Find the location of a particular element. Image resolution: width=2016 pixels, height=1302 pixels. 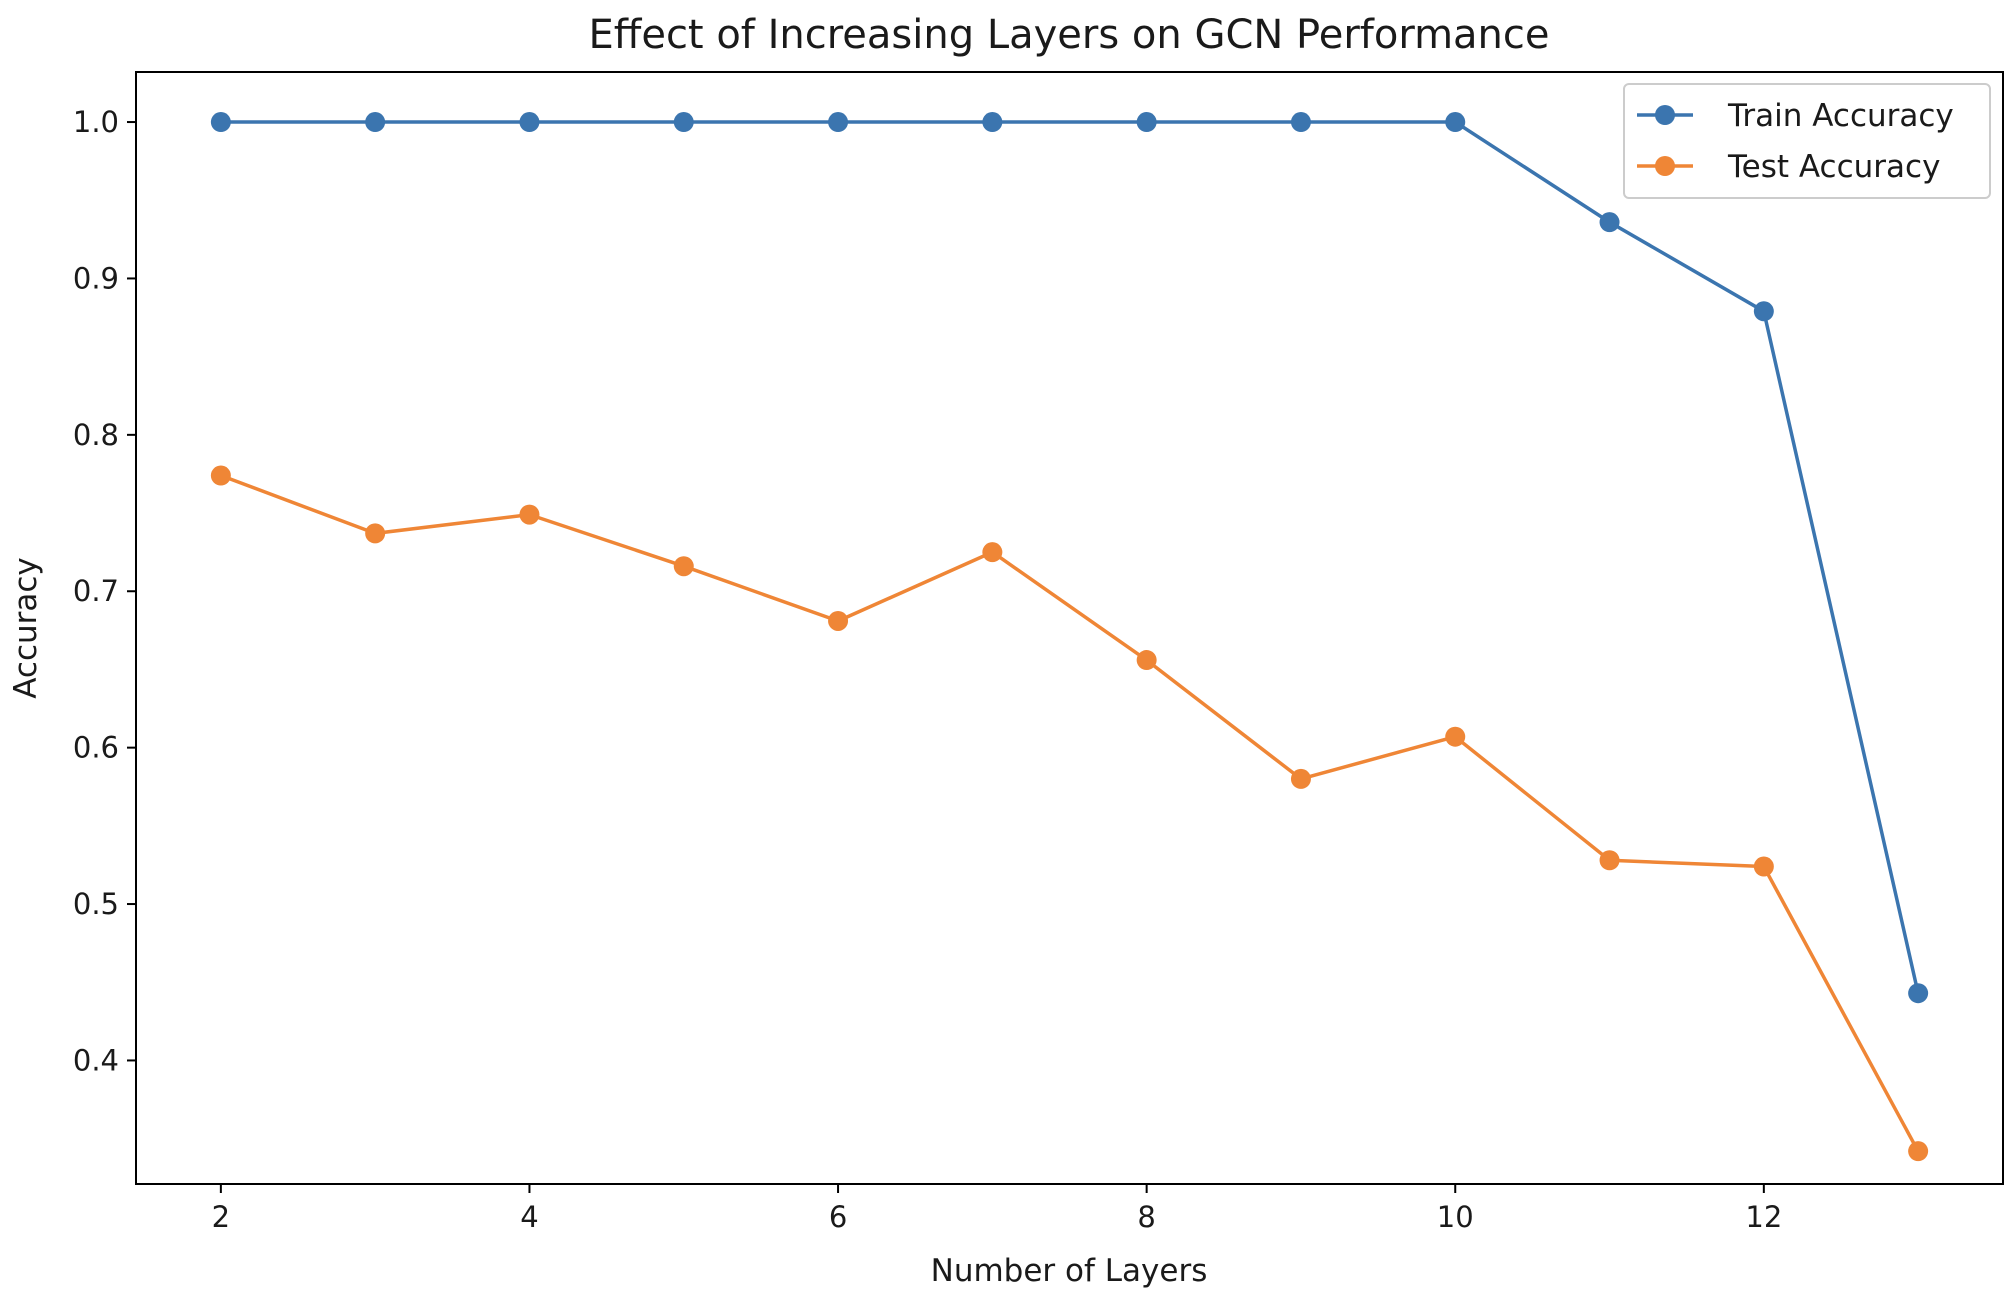

y-tick-label: 0.7 is located at coordinates (96, 591).